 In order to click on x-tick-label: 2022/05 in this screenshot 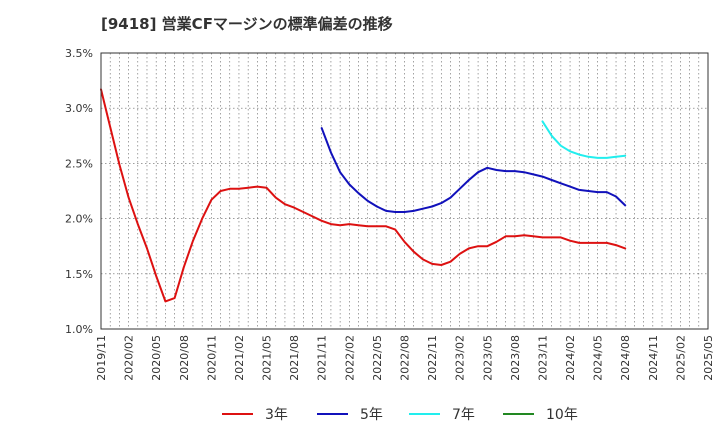, I will do `click(377, 358)`.